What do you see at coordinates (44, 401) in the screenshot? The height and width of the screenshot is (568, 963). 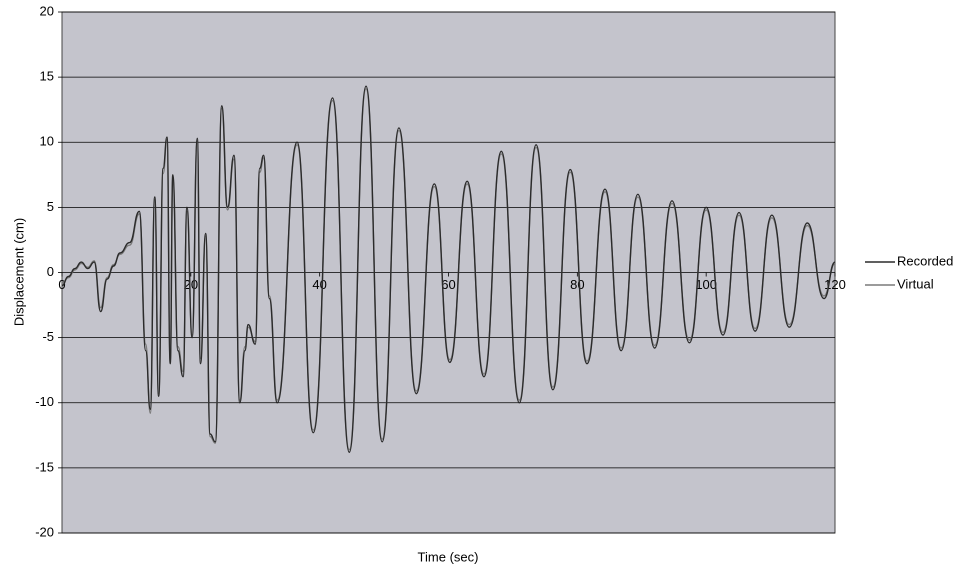 I see `y-tick-label: -10` at bounding box center [44, 401].